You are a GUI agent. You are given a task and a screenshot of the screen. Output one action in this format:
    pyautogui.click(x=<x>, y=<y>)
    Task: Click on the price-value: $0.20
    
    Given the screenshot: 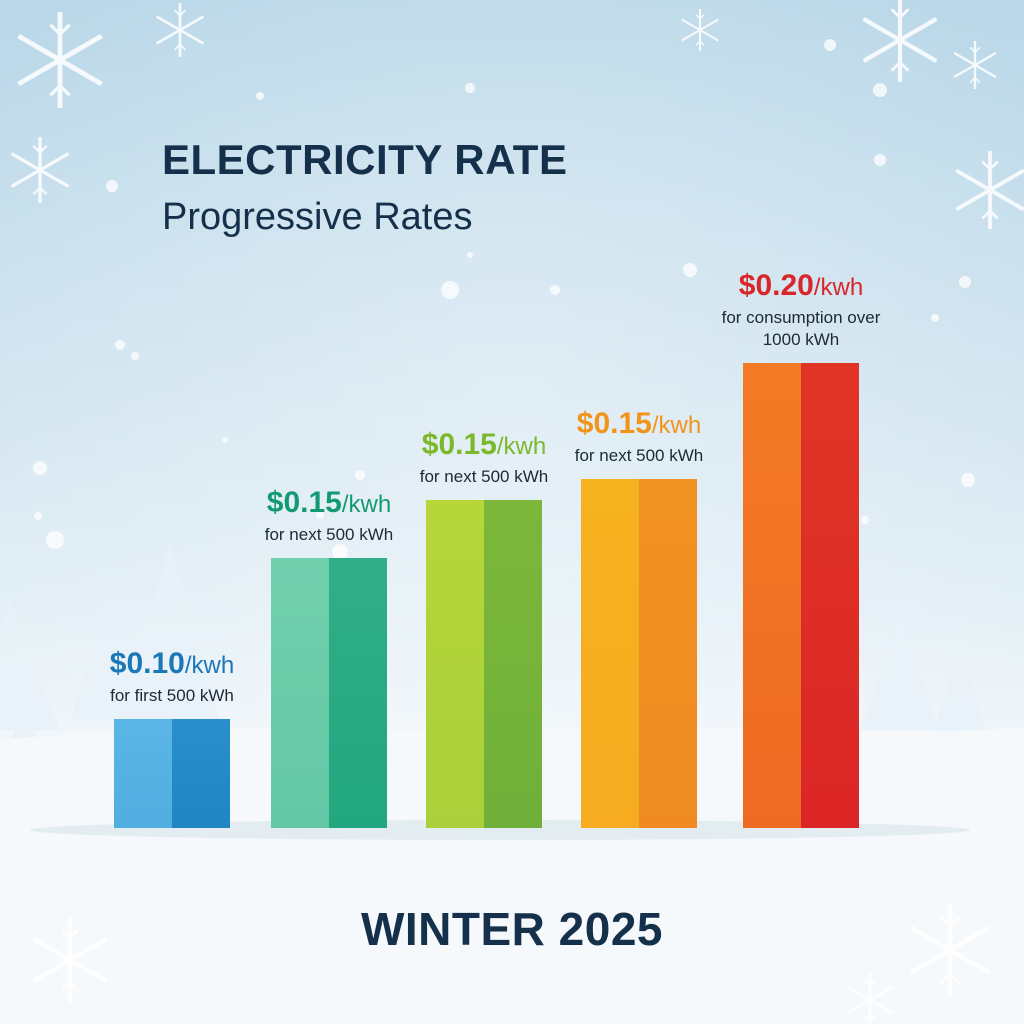 What is the action you would take?
    pyautogui.click(x=776, y=285)
    